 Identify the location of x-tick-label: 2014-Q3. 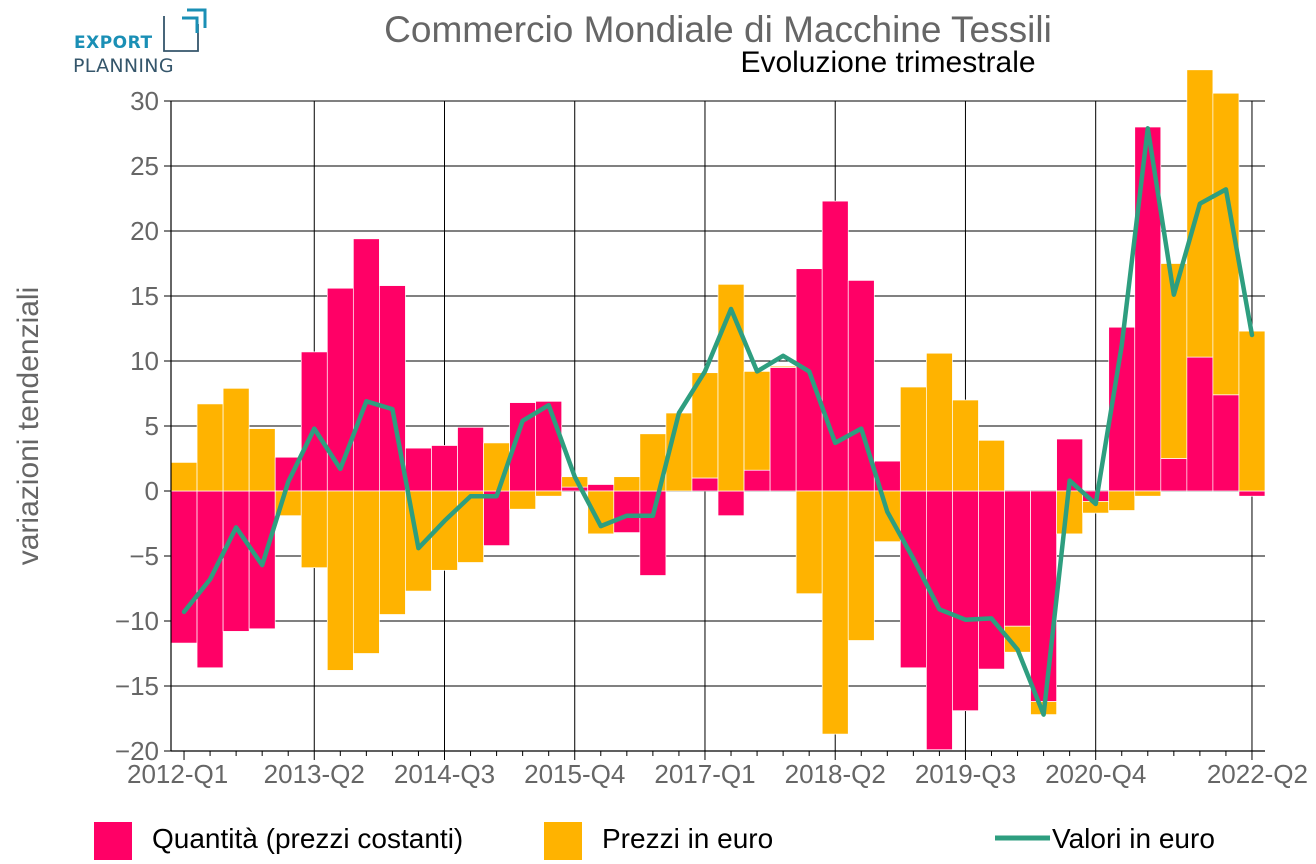
(444, 774).